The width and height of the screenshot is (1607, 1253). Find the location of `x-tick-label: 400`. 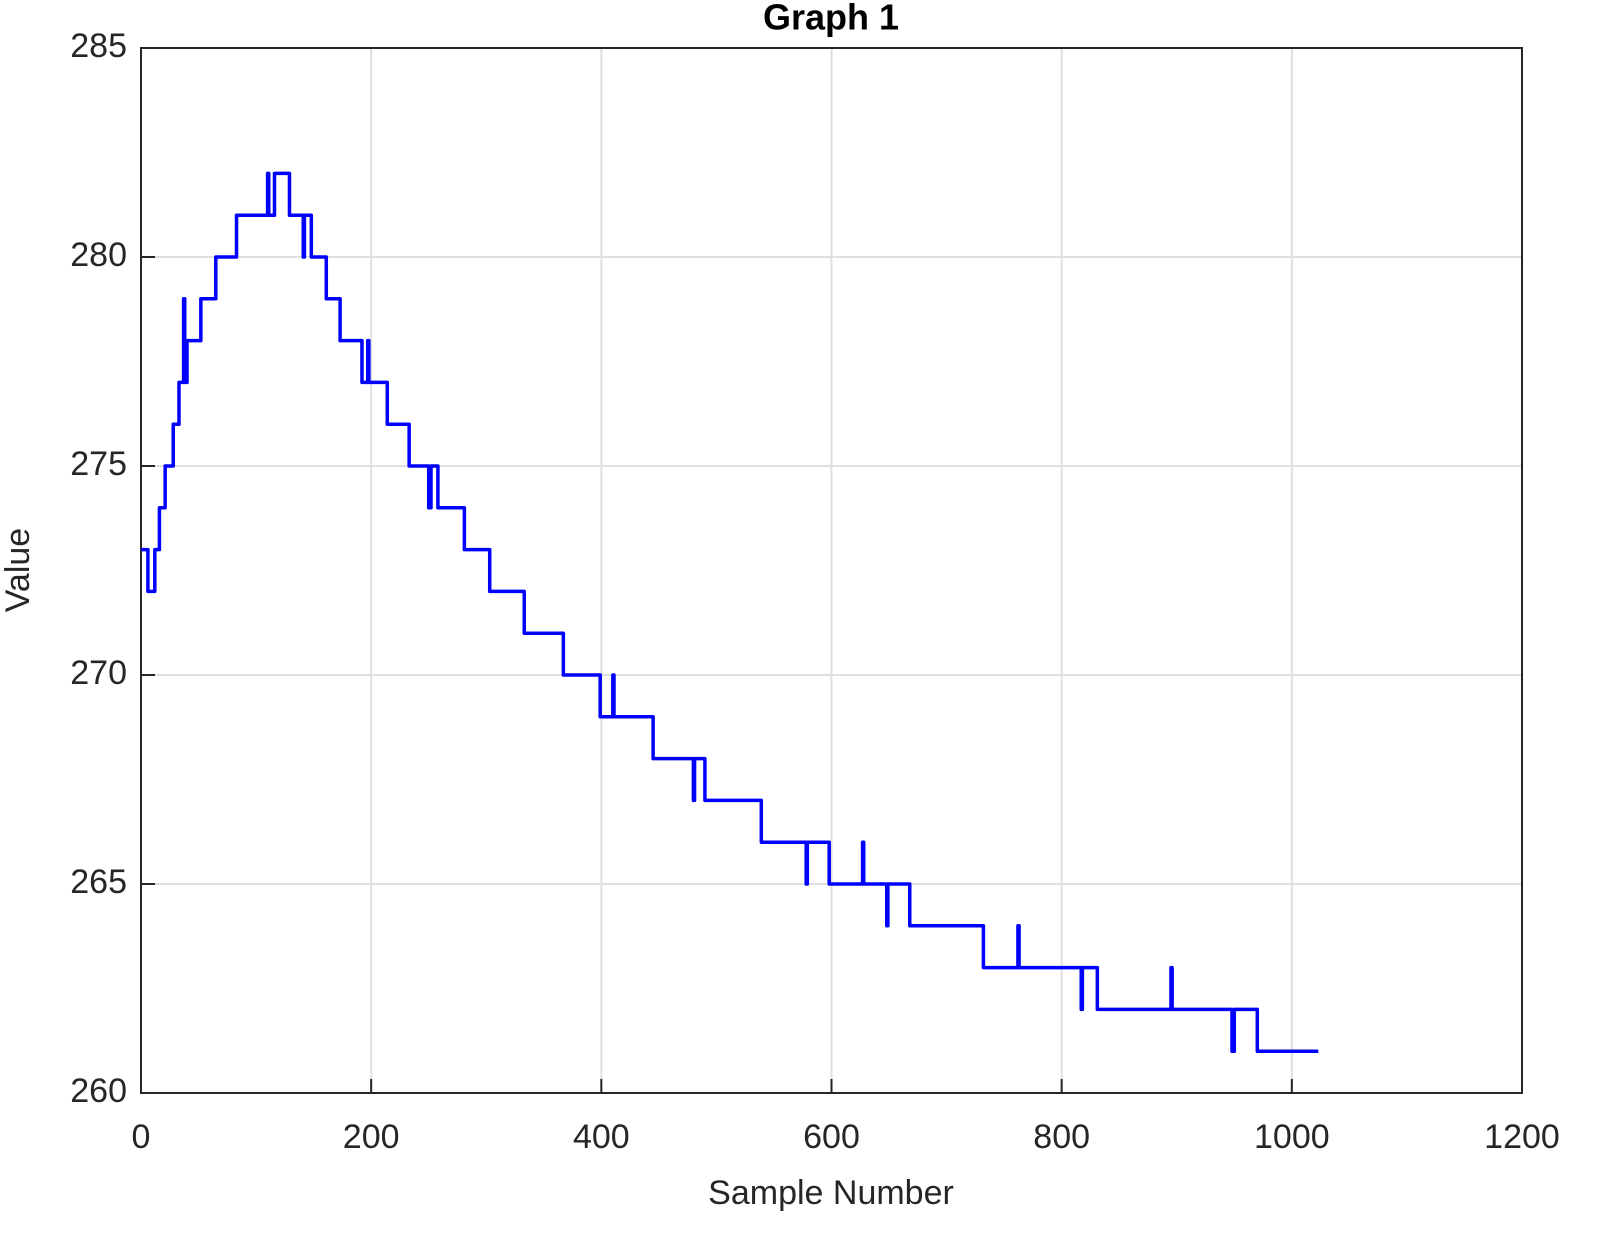

x-tick-label: 400 is located at coordinates (601, 1137).